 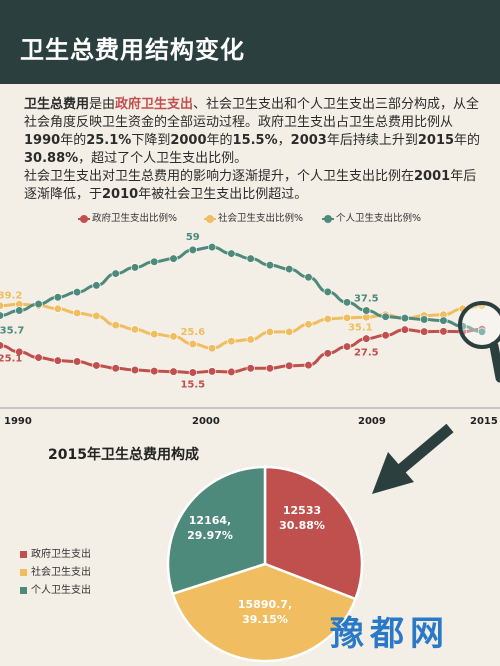 What do you see at coordinates (302, 525) in the screenshot?
I see `pie-pct-label: 30.88%` at bounding box center [302, 525].